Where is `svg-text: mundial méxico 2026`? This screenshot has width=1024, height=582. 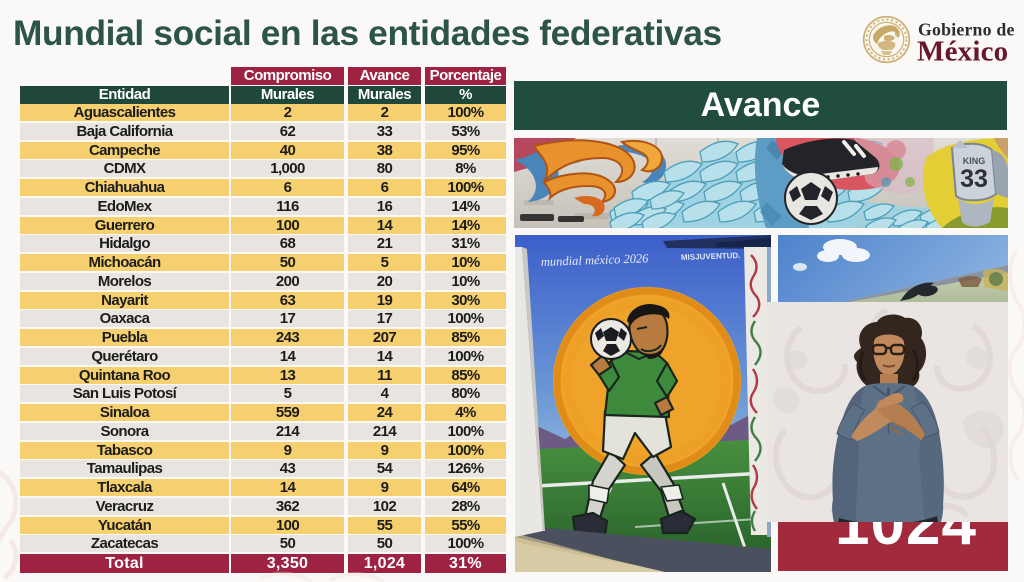
svg-text: mundial méxico 2026 is located at coordinates (595, 260).